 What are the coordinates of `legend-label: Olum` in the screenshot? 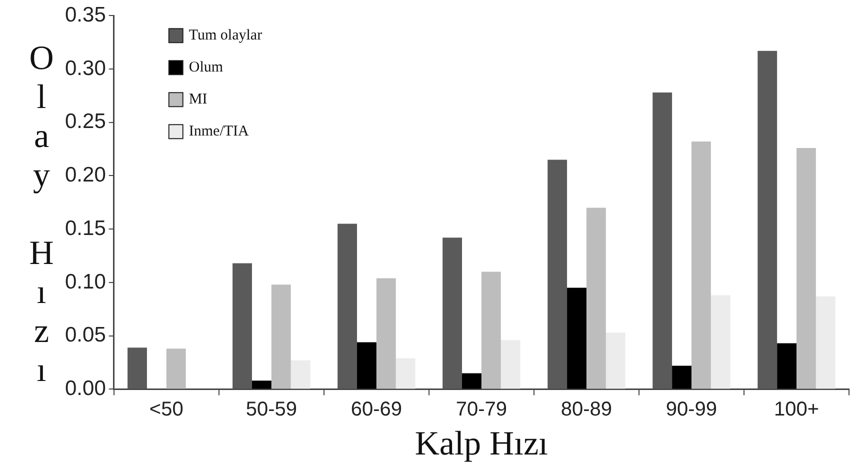 It's located at (206, 68).